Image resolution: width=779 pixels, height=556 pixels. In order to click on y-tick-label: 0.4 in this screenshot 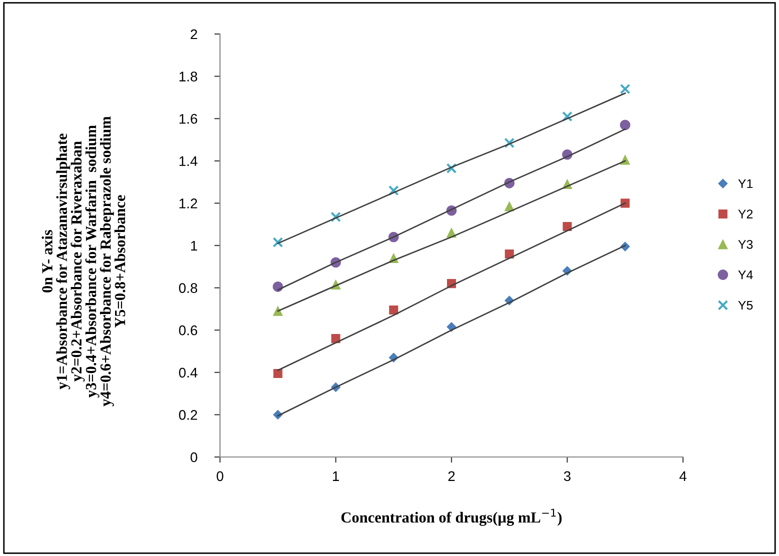, I will do `click(188, 373)`.